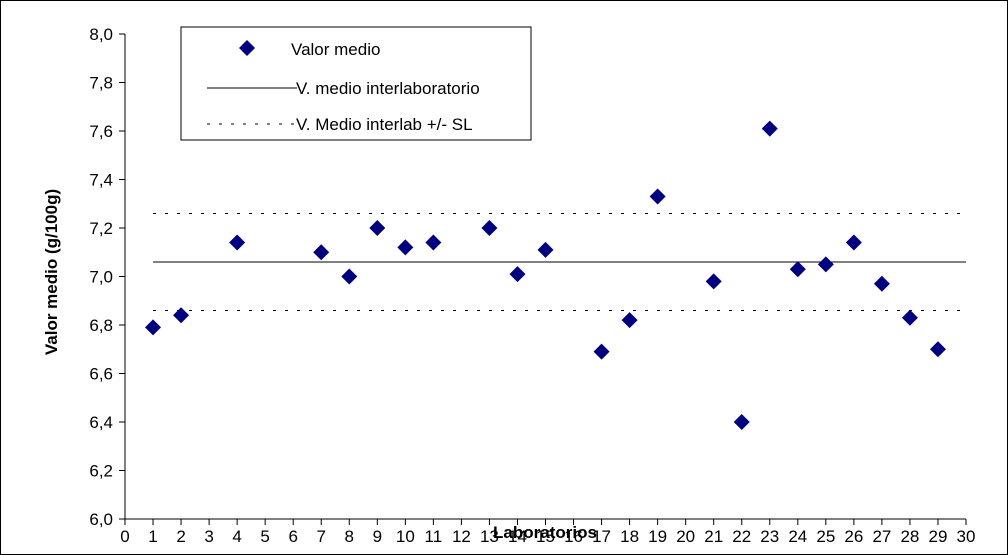 The image size is (1008, 555). What do you see at coordinates (601, 536) in the screenshot?
I see `x-tick-label: 17` at bounding box center [601, 536].